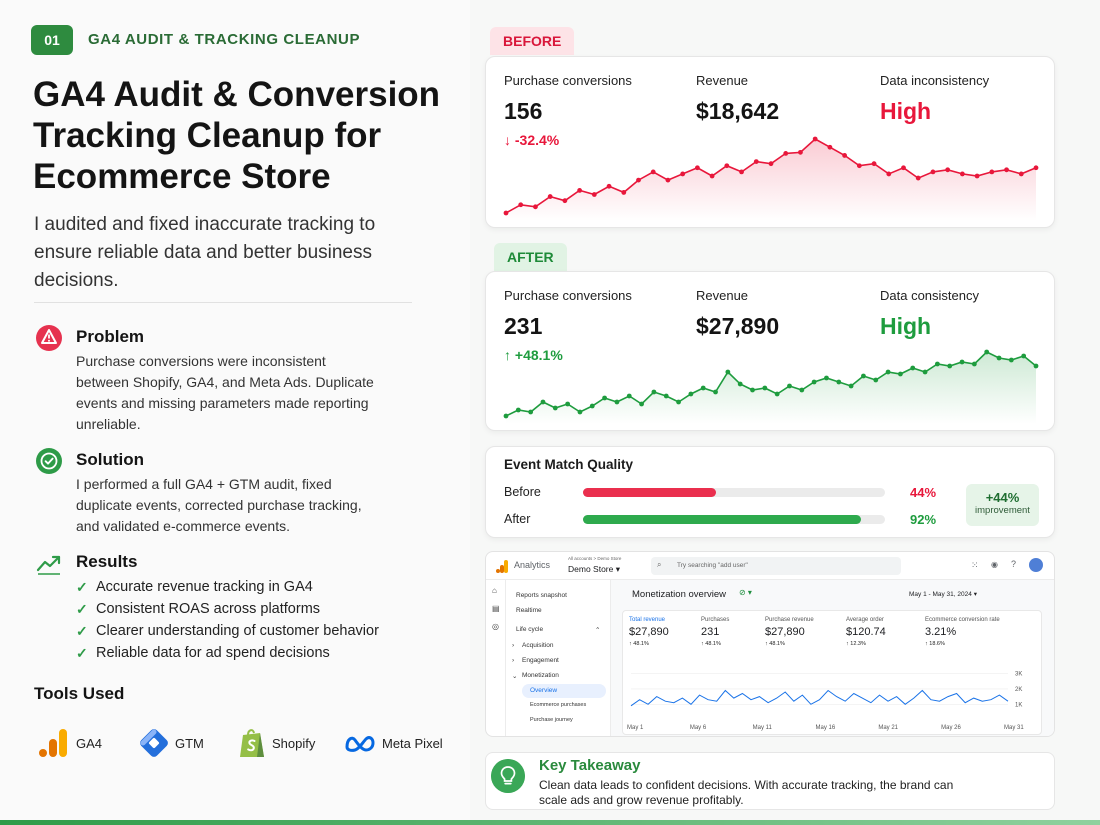 This screenshot has height=825, width=1100. Describe the element at coordinates (994, 564) in the screenshot. I see `help-icon: ◉` at that location.